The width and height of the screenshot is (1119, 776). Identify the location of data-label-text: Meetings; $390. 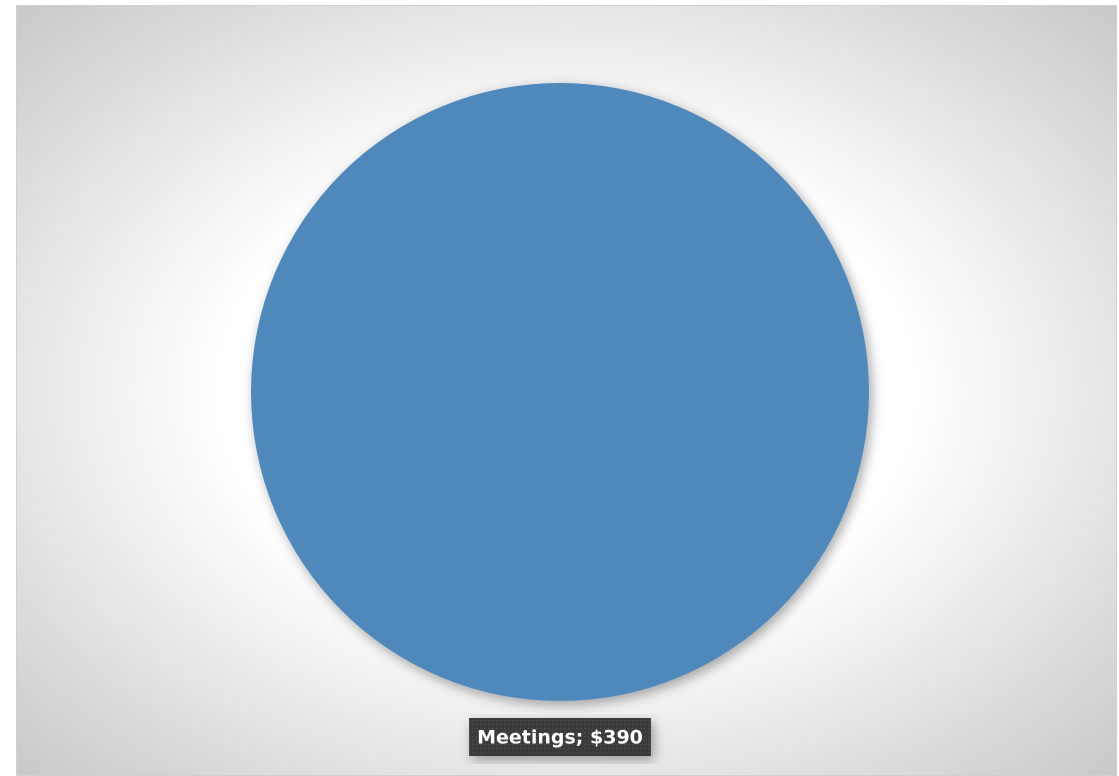
(560, 738).